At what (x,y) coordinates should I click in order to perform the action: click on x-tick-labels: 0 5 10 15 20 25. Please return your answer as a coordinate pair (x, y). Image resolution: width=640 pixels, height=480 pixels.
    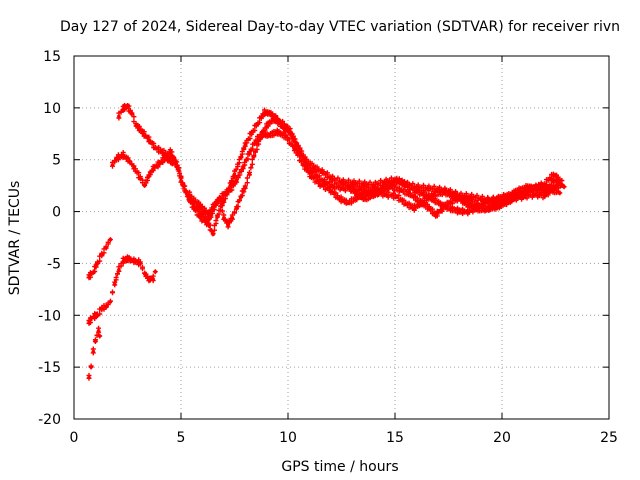
    Looking at the image, I should click on (344, 438).